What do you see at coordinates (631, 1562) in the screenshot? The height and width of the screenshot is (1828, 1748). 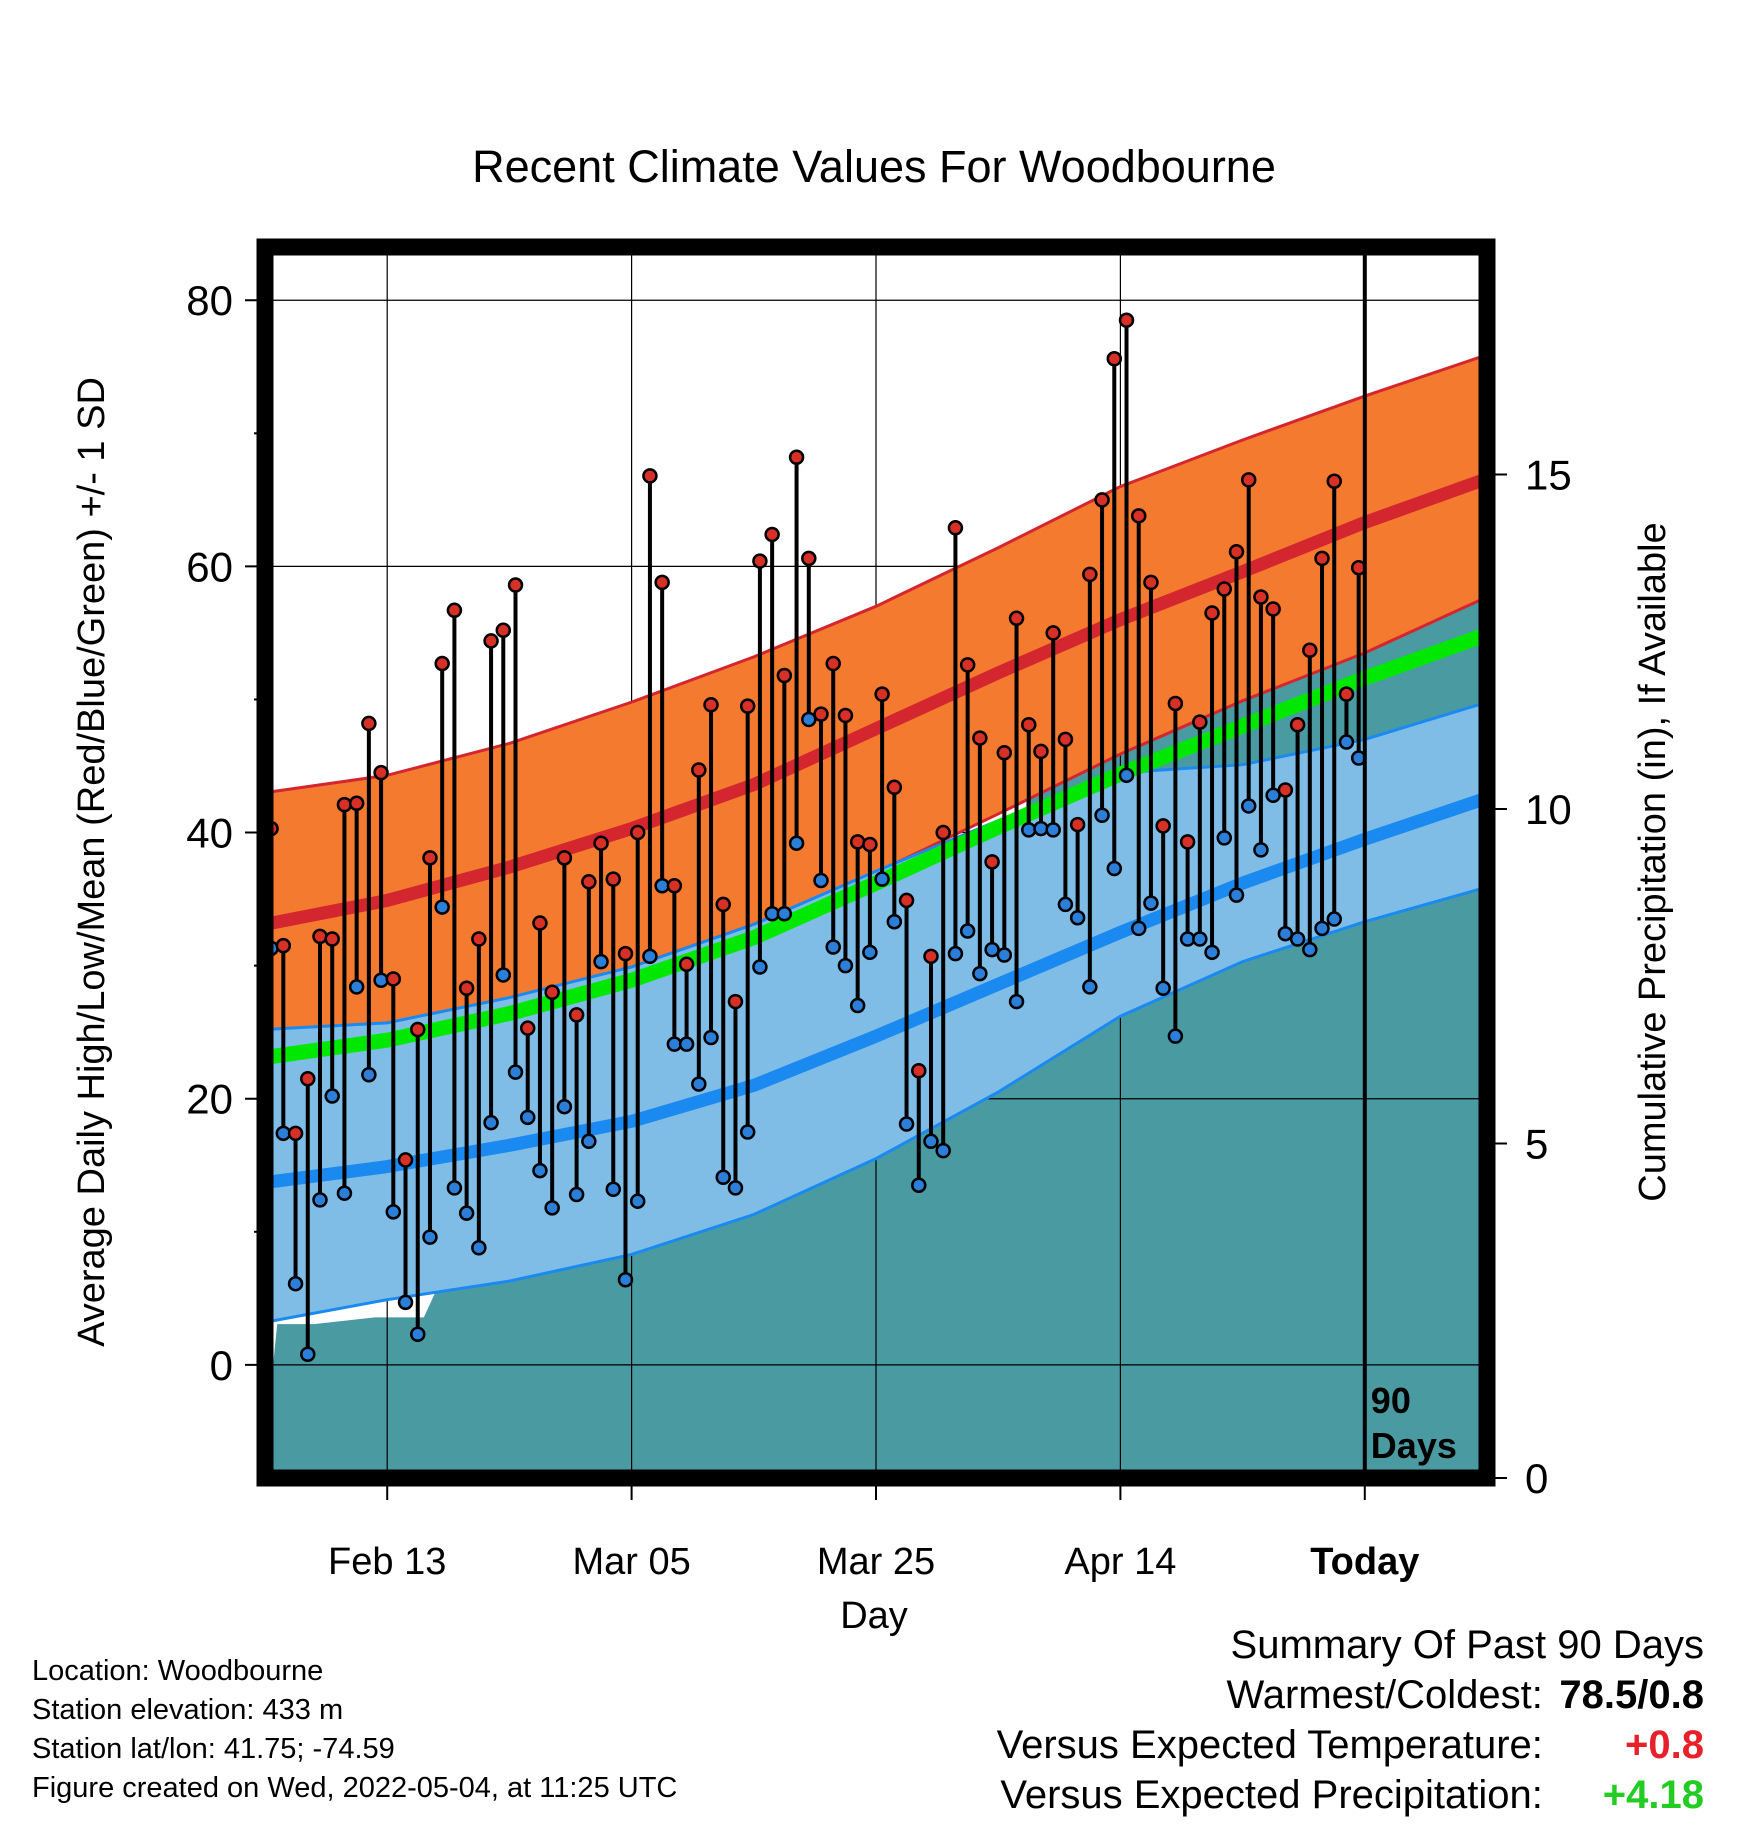 I see `x-tick-label: Mar 05` at bounding box center [631, 1562].